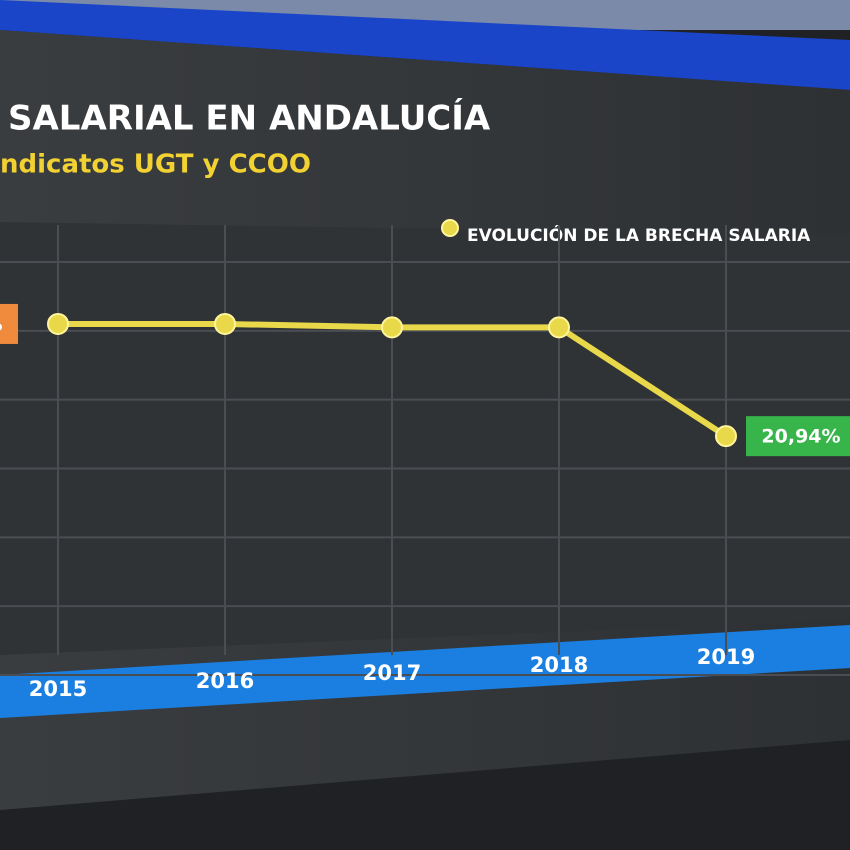 This screenshot has width=850, height=850. Describe the element at coordinates (639, 235) in the screenshot. I see `legend-label: EVOLUCIÓN DE LA BRECHA SALARIA` at that location.